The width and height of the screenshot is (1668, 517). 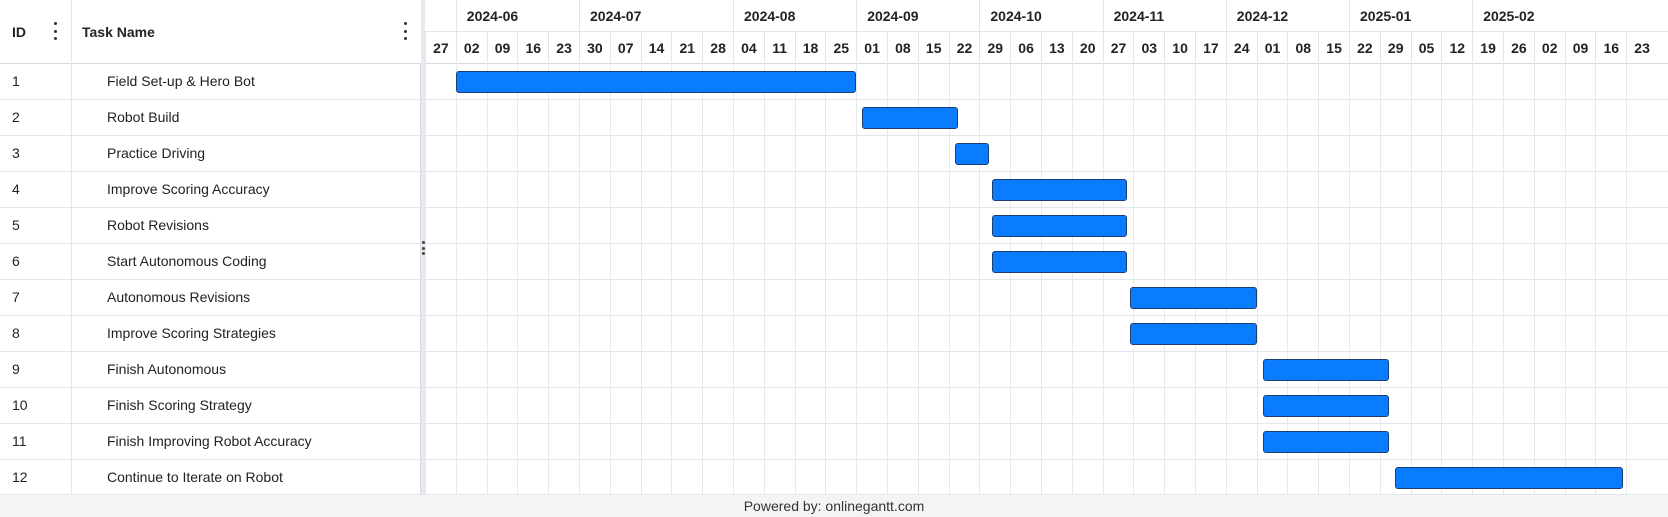 I want to click on week-label: 09, so click(x=502, y=48).